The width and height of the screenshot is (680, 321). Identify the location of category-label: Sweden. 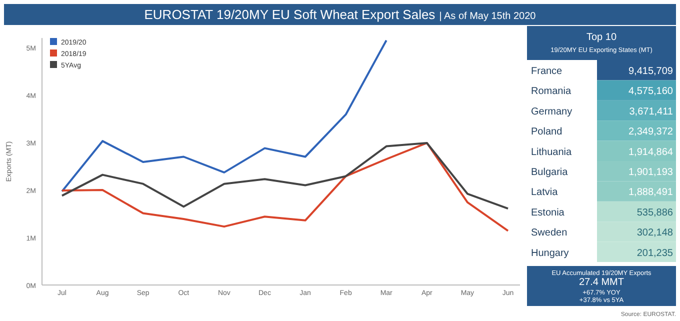
(549, 233).